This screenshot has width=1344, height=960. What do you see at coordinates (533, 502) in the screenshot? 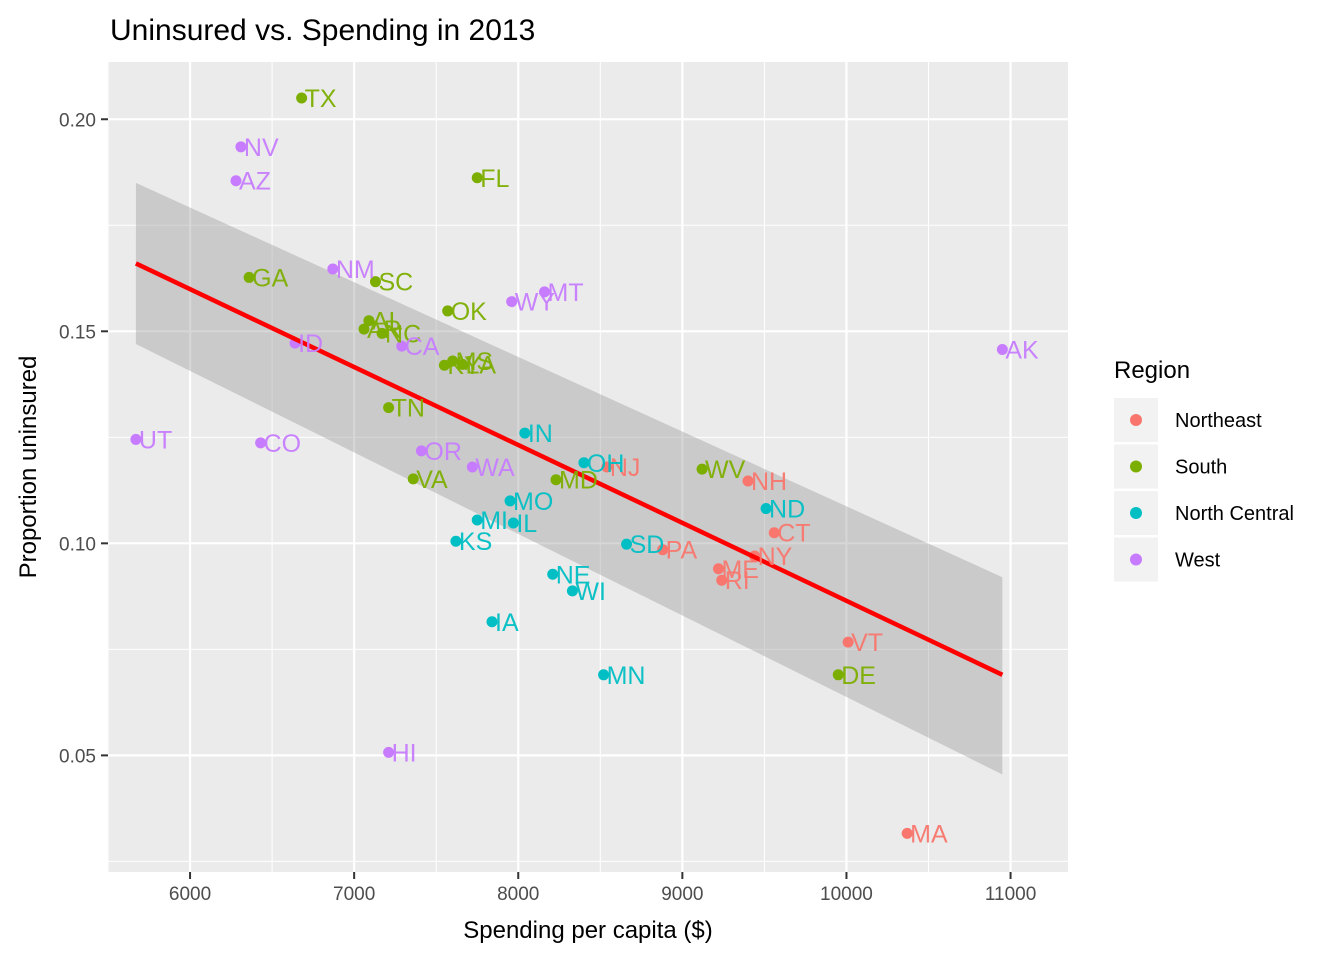
I see `point-label-mo: MO` at bounding box center [533, 502].